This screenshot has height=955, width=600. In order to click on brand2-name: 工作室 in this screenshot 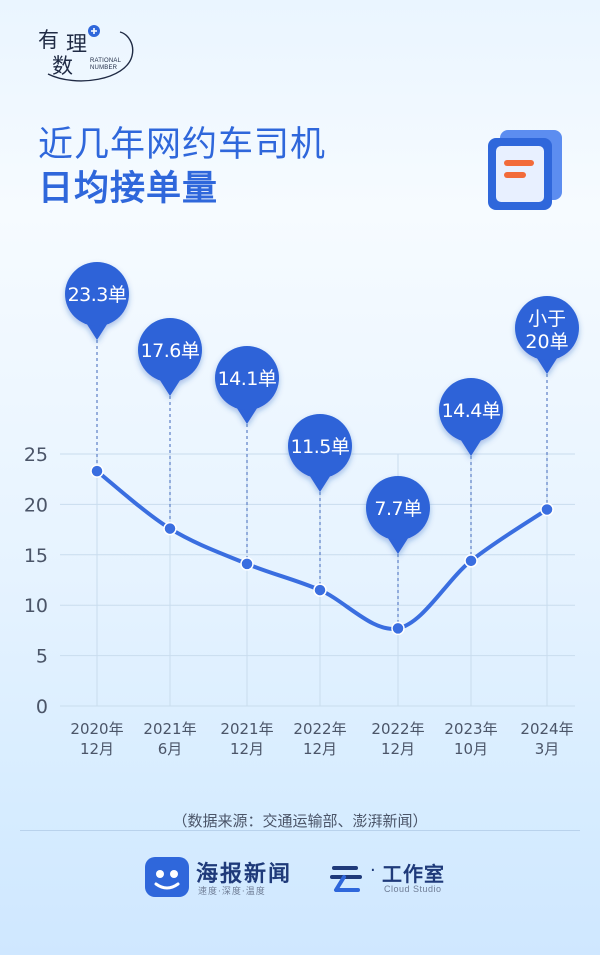, I will do `click(413, 874)`.